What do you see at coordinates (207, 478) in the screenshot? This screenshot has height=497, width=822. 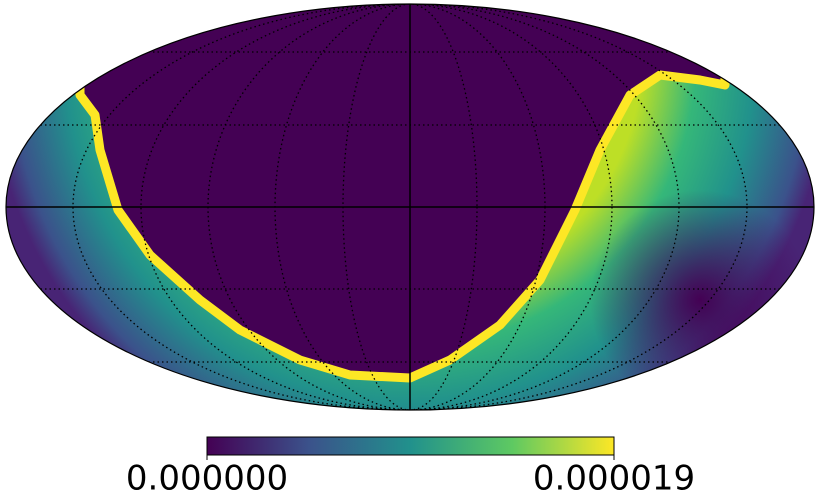 I see `colorbar-tick-label: 0.000000` at bounding box center [207, 478].